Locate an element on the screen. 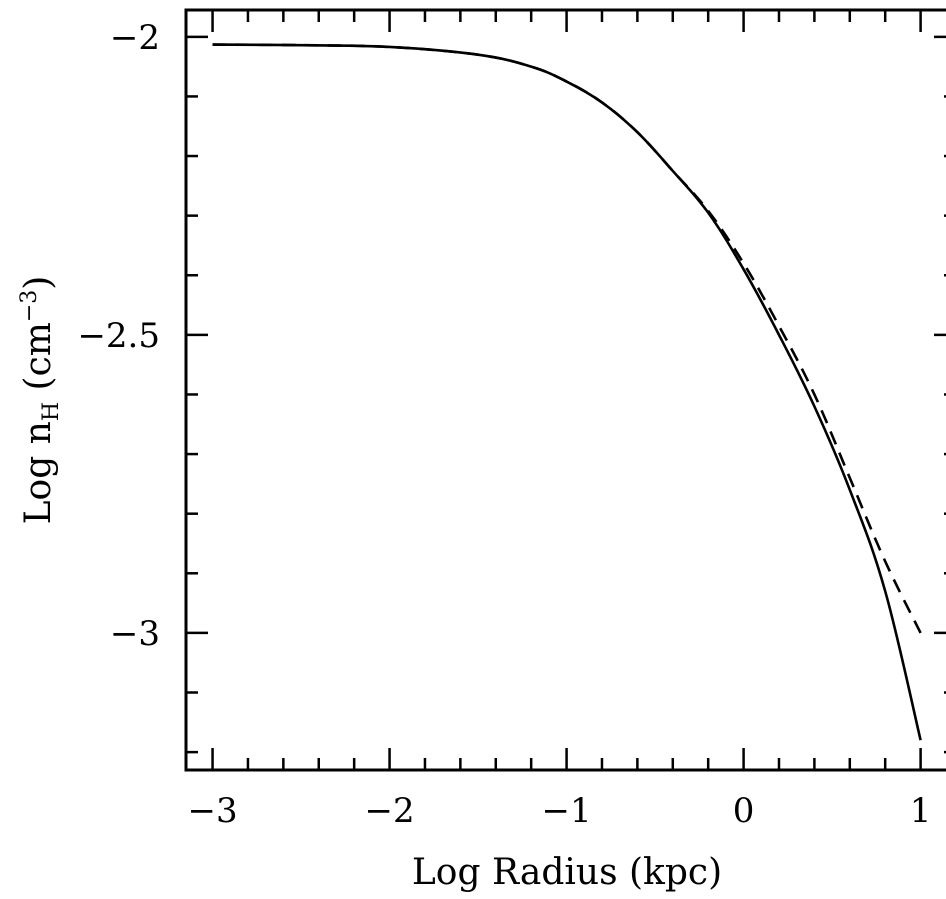 This screenshot has width=946, height=899. x-tick-label: 0 is located at coordinates (744, 811).